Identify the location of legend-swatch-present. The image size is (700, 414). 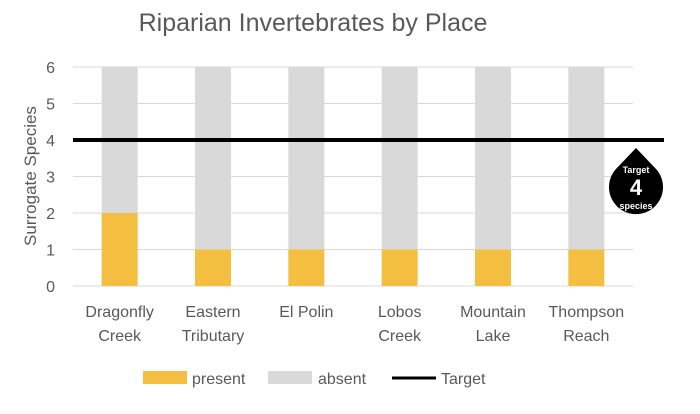
(165, 377).